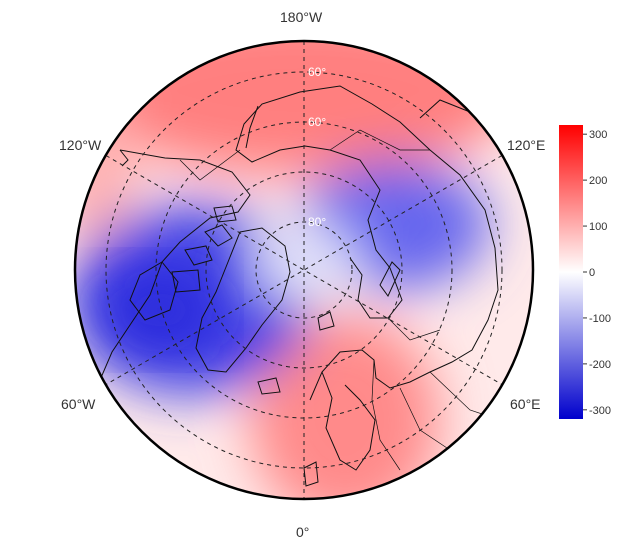 This screenshot has height=552, width=625. What do you see at coordinates (526, 145) in the screenshot?
I see `lon-label-120e: 120°E` at bounding box center [526, 145].